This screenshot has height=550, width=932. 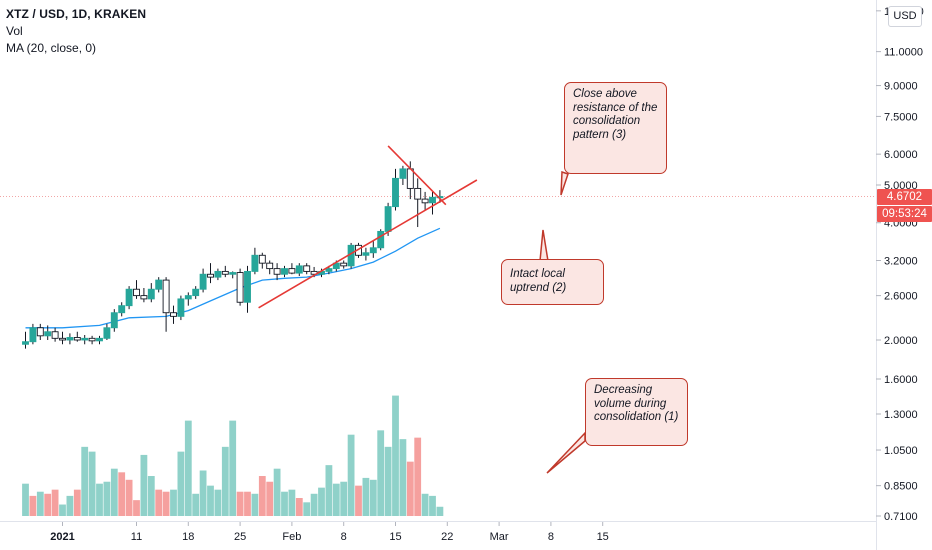 What do you see at coordinates (233, 278) in the screenshot?
I see `ma-line` at bounding box center [233, 278].